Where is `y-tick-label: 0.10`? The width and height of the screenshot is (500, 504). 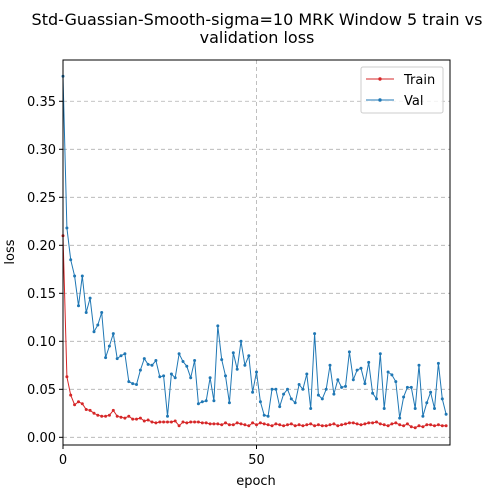 y-tick-label: 0.10 is located at coordinates (41, 342).